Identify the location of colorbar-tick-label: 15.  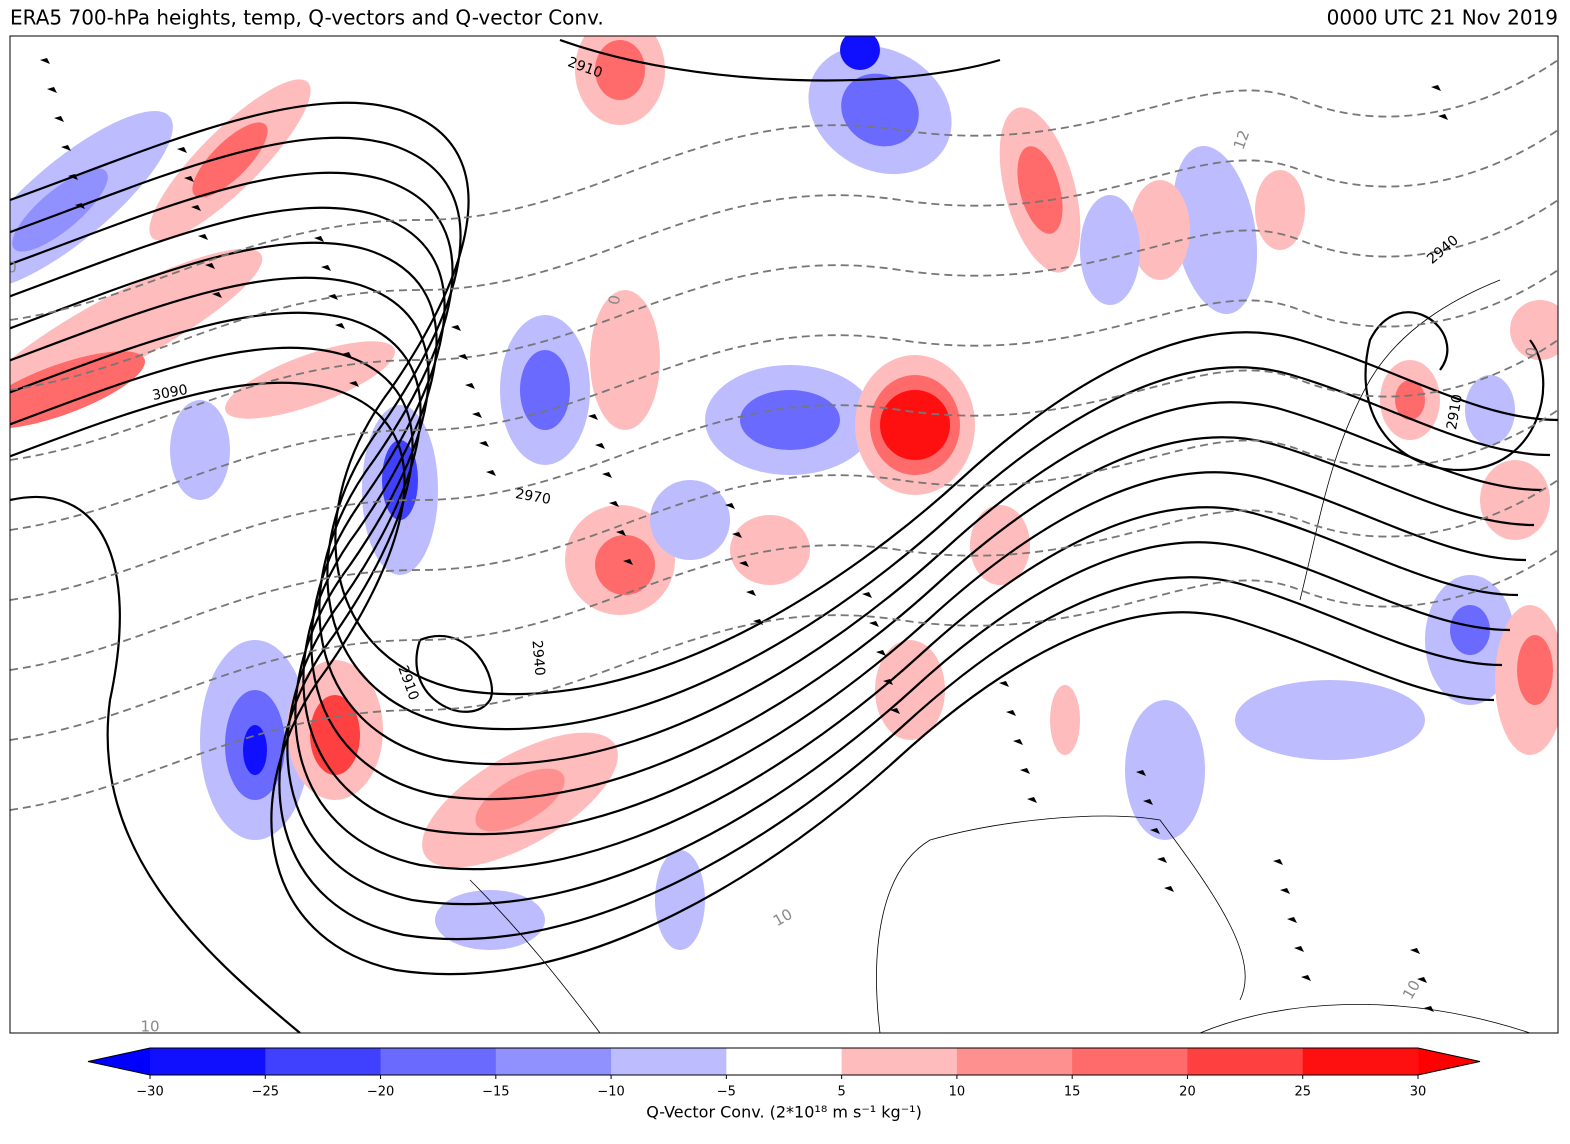
(1072, 1092).